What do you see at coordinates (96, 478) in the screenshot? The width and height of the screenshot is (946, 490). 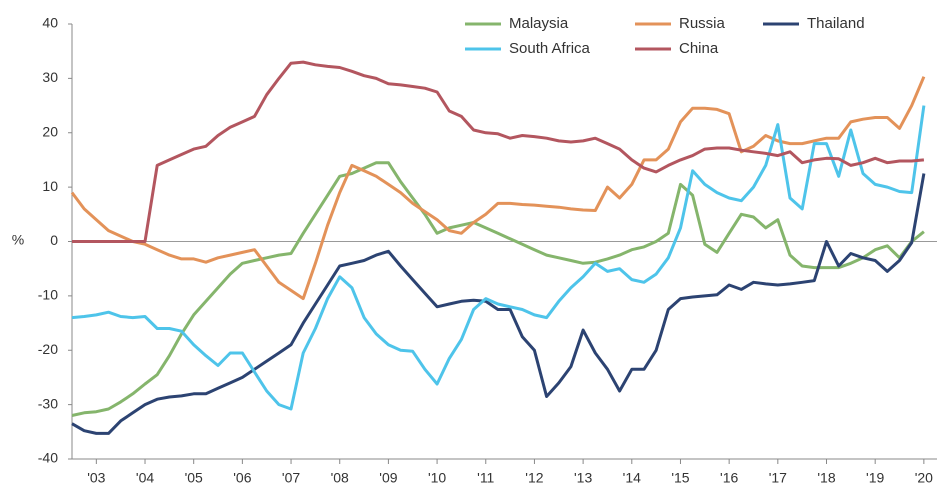 I see `x-tick-label: '03` at bounding box center [96, 478].